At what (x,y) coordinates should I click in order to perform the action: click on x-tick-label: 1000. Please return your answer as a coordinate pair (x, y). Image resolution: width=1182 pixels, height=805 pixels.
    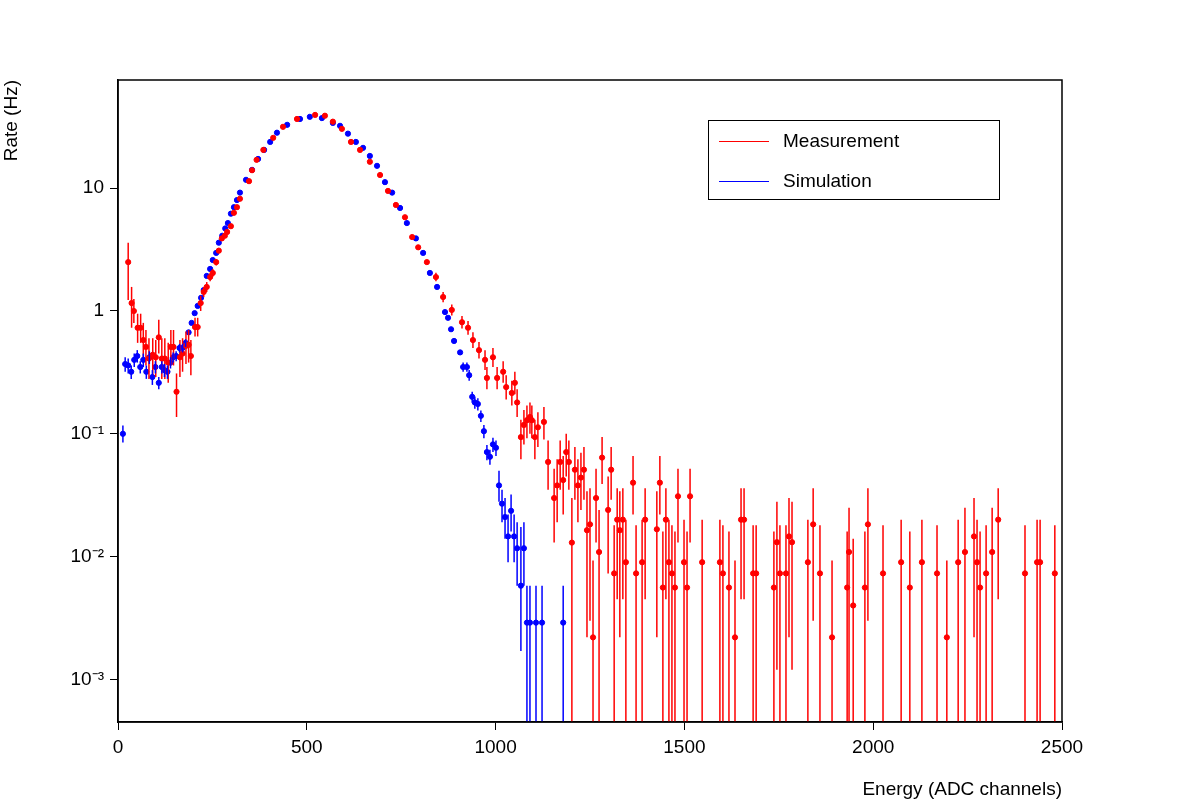
    Looking at the image, I should click on (495, 746).